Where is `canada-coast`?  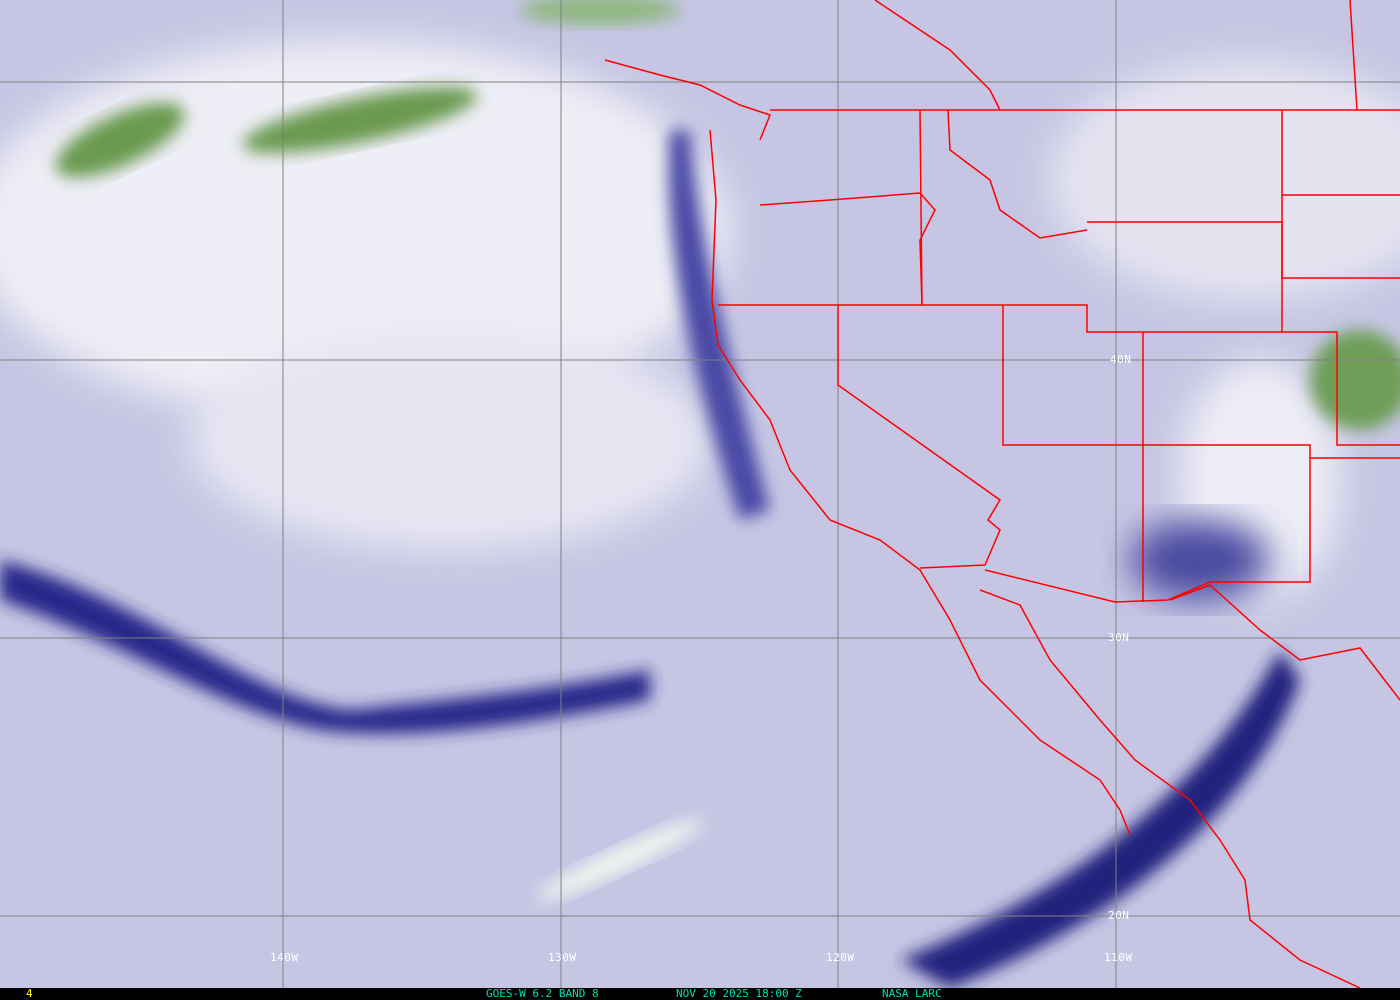 canada-coast is located at coordinates (687, 100).